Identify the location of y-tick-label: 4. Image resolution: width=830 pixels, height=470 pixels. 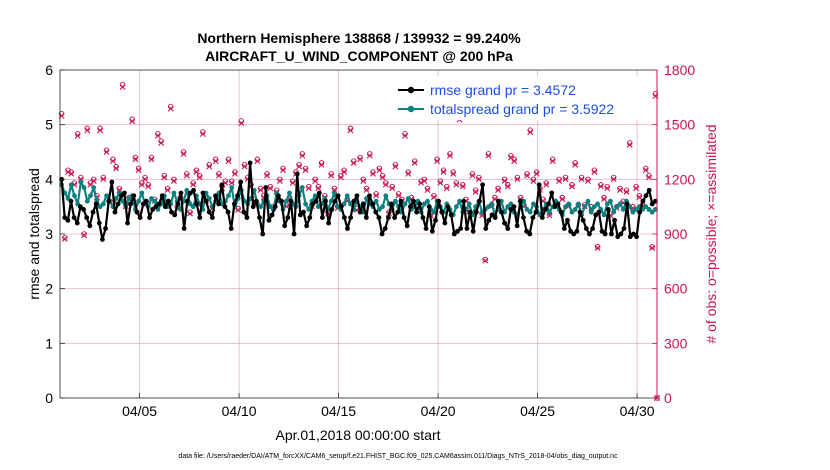
(49, 179).